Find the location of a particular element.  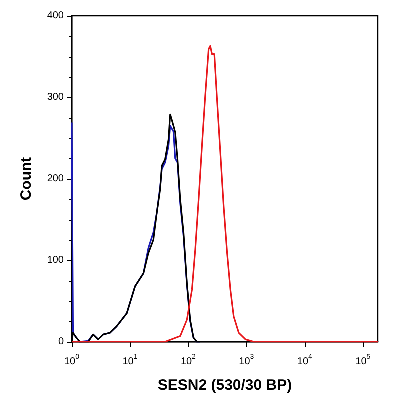

x-axis-title: SESN2 (530/30 BP) is located at coordinates (225, 385).